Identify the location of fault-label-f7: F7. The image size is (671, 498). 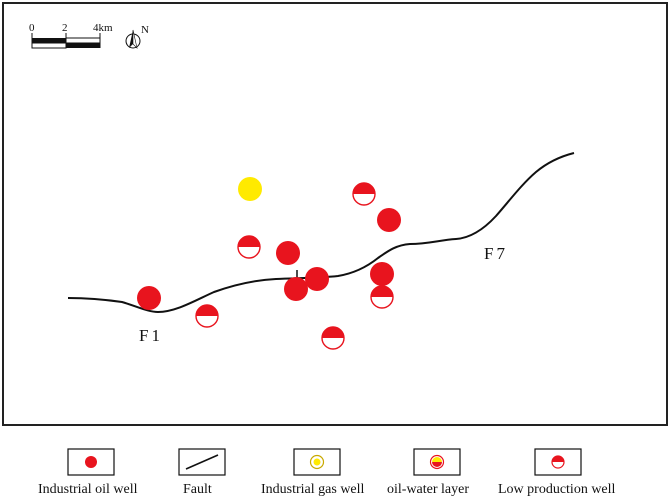
(496, 253).